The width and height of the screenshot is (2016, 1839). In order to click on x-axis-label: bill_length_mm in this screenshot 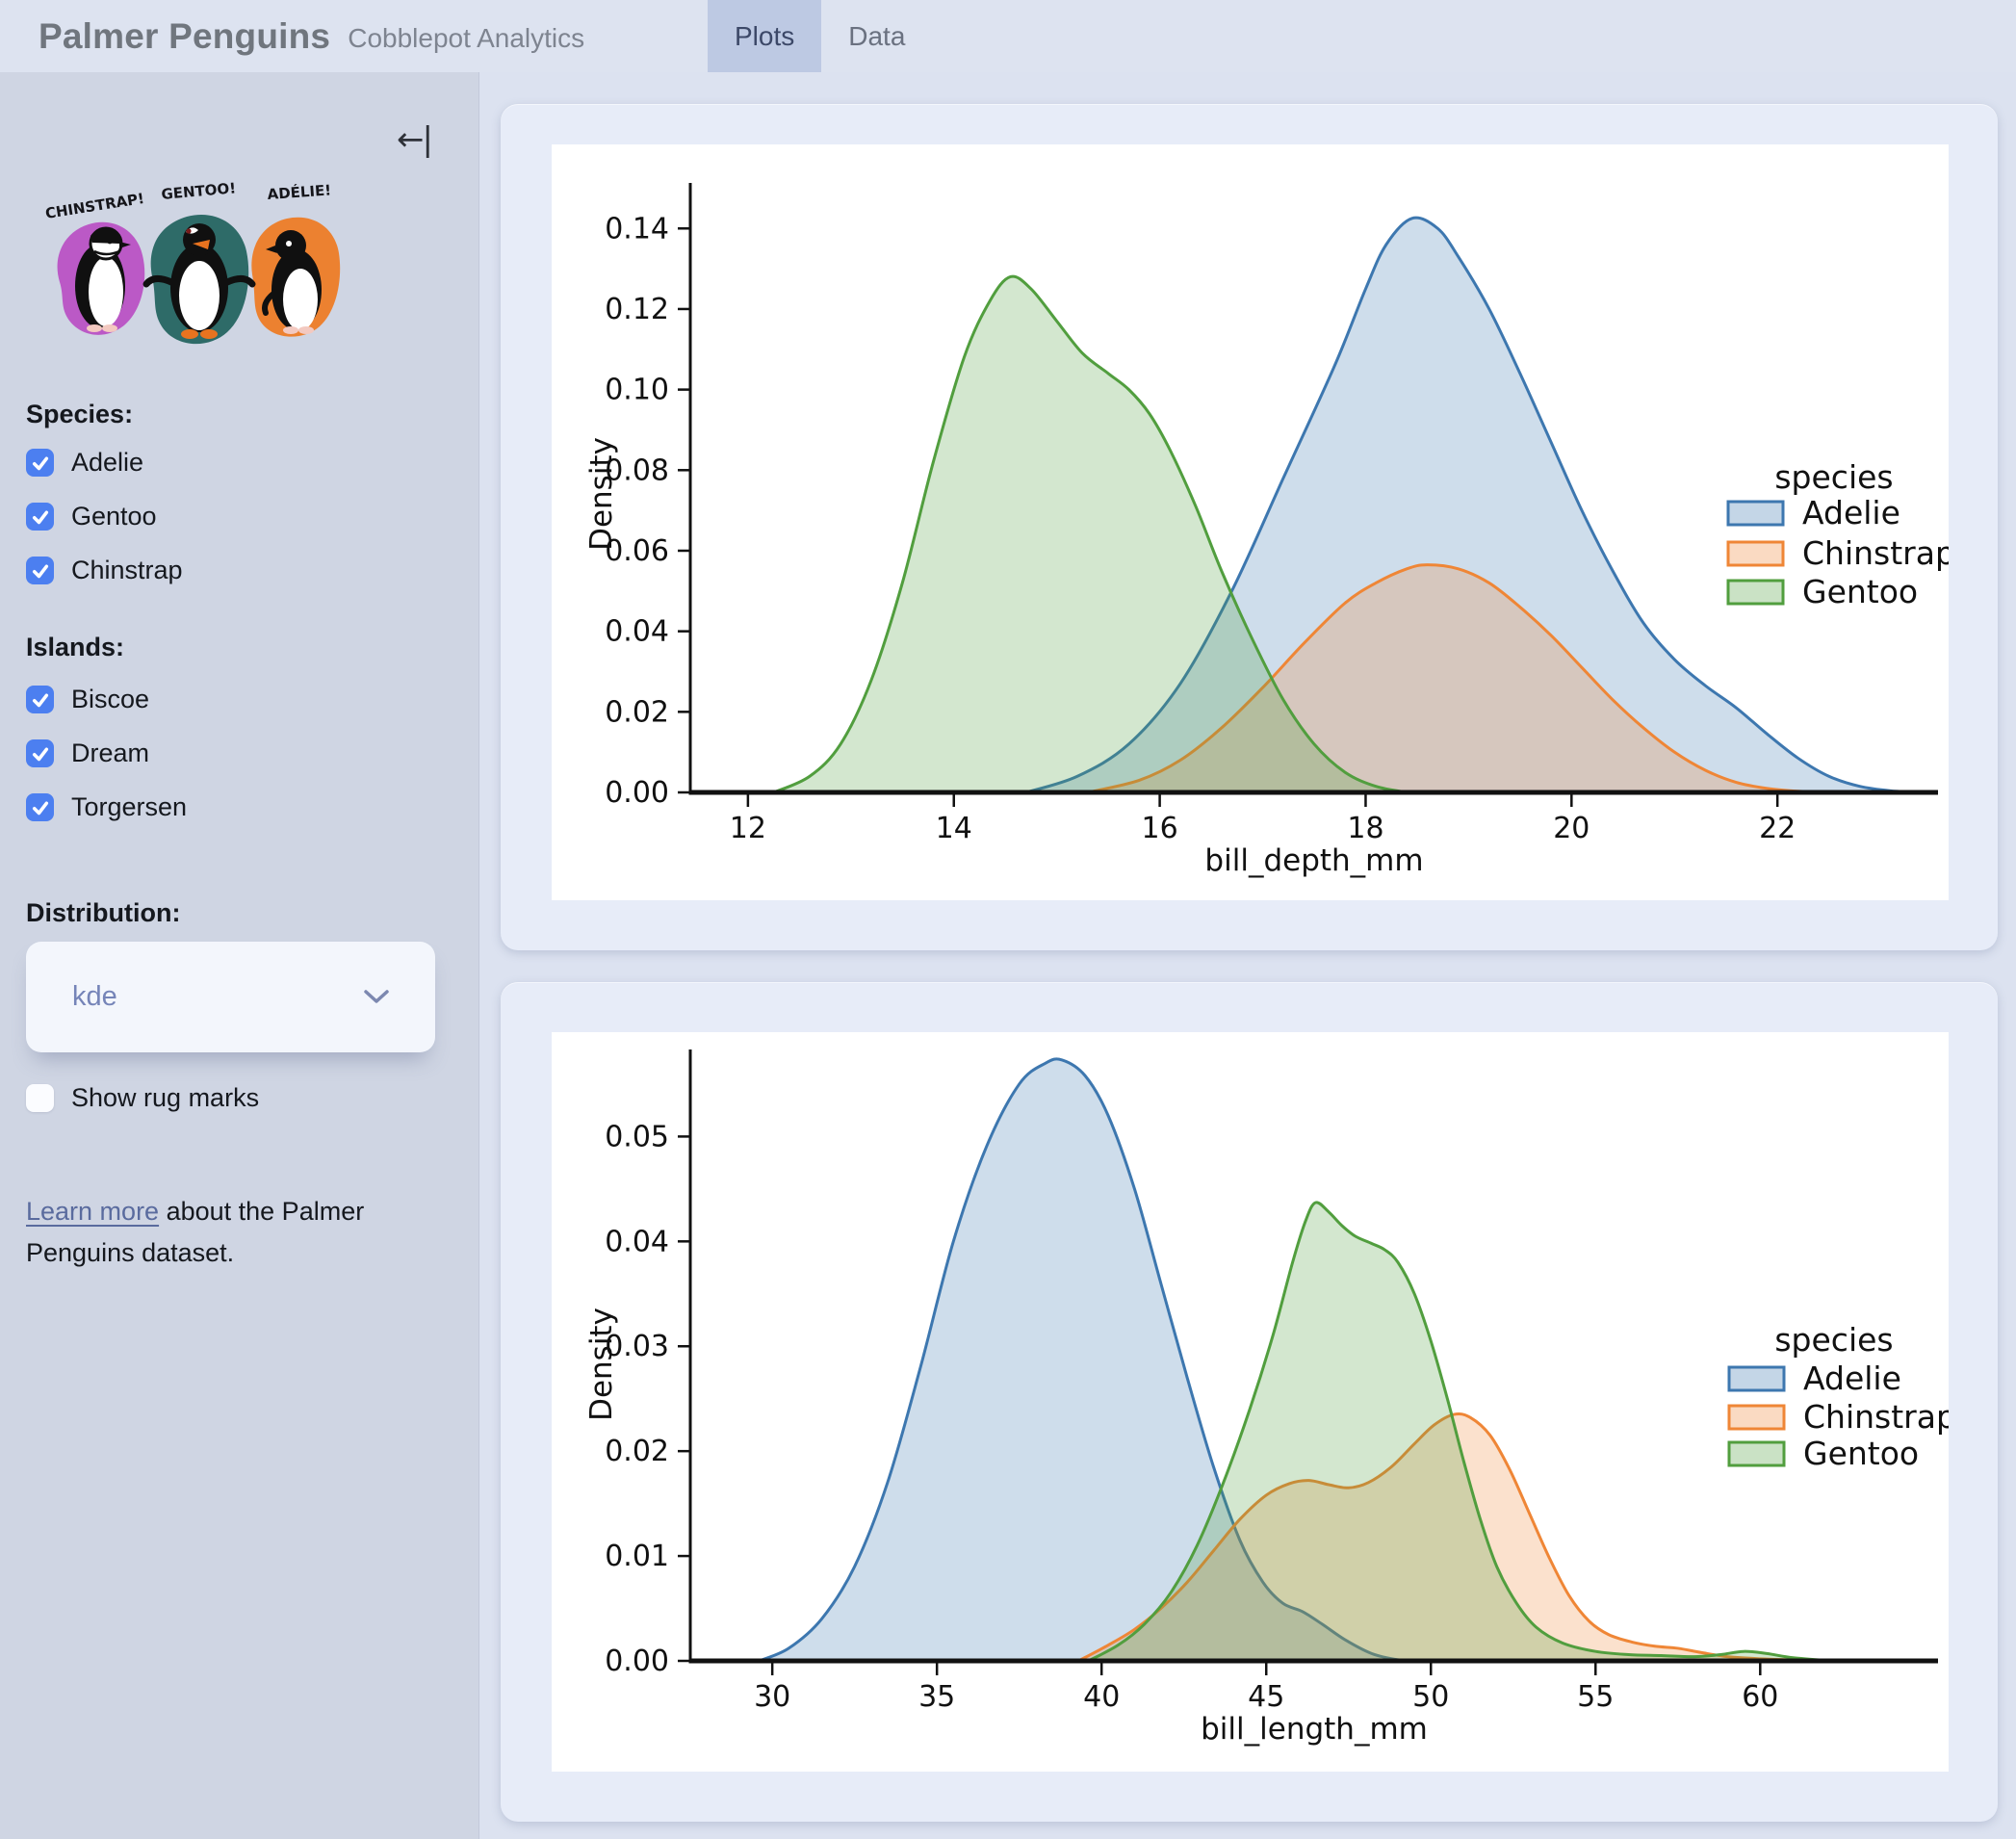, I will do `click(1314, 1729)`.